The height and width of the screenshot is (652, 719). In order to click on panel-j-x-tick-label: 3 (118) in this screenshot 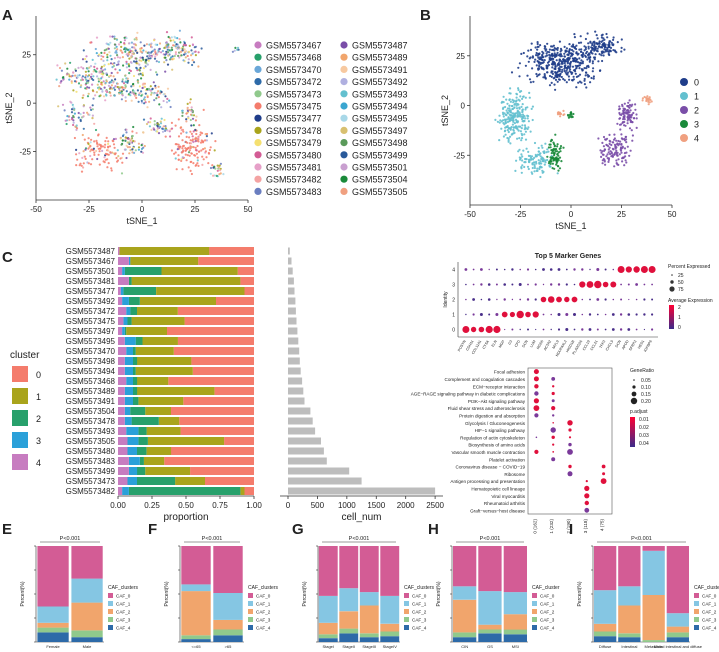, I will do `click(585, 526)`.